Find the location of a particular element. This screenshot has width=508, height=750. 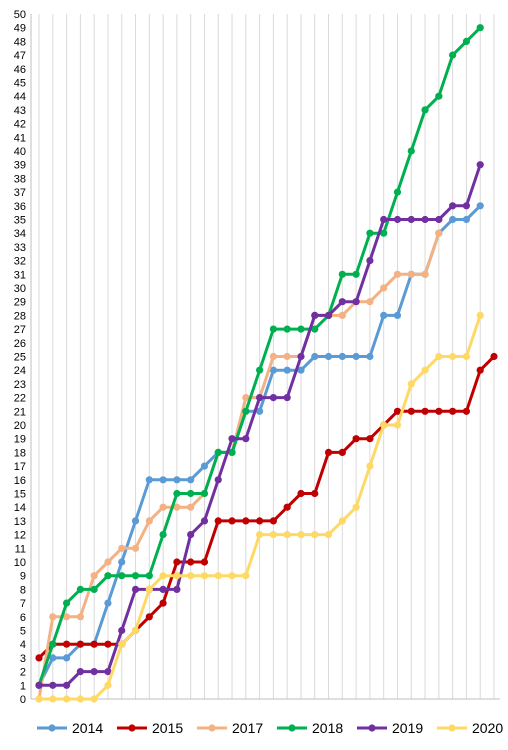

y-tick-label: 25 is located at coordinates (20, 358).